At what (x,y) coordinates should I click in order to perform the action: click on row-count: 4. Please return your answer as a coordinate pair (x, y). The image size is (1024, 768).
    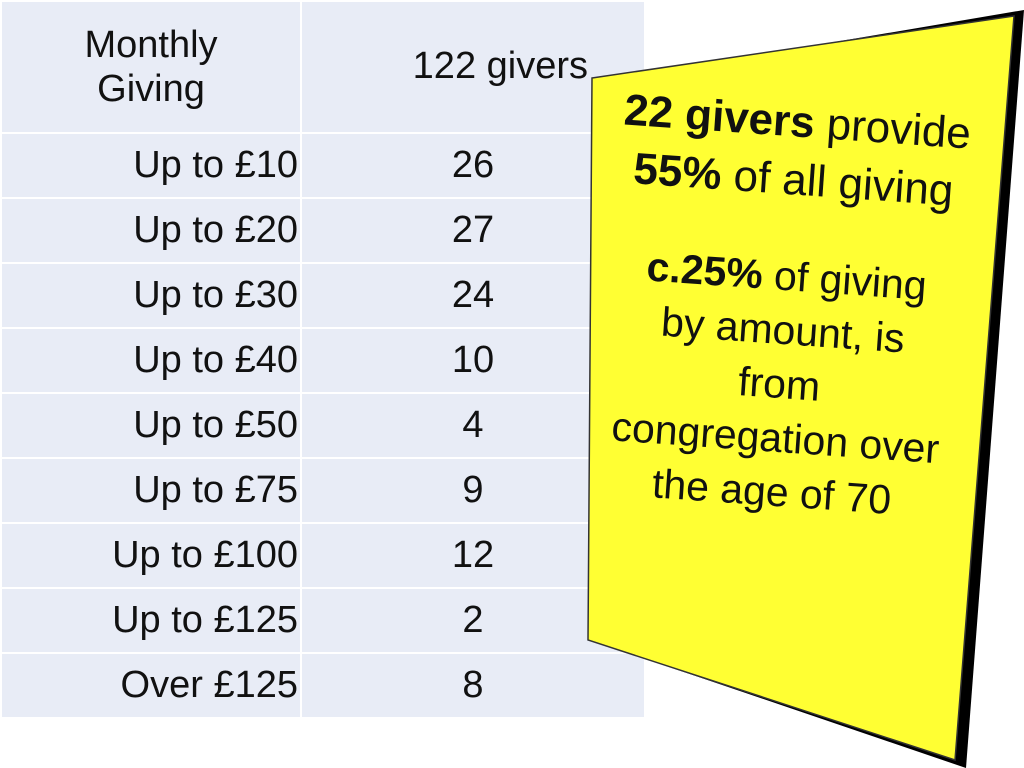
    Looking at the image, I should click on (473, 425).